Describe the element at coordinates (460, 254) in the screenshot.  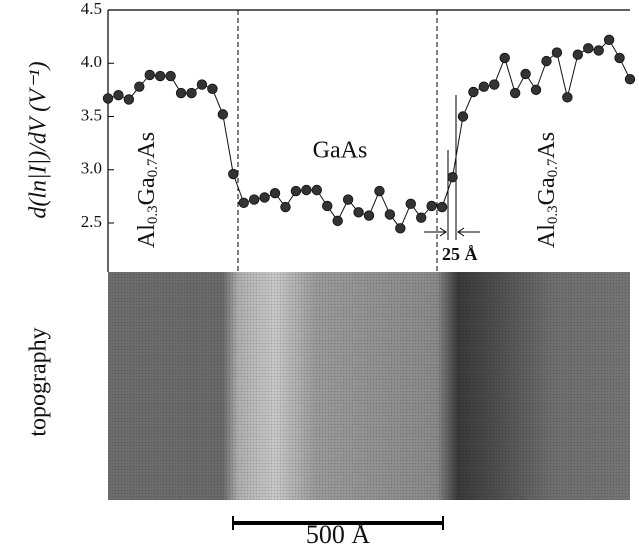
I see `width-label: 25 Å` at that location.